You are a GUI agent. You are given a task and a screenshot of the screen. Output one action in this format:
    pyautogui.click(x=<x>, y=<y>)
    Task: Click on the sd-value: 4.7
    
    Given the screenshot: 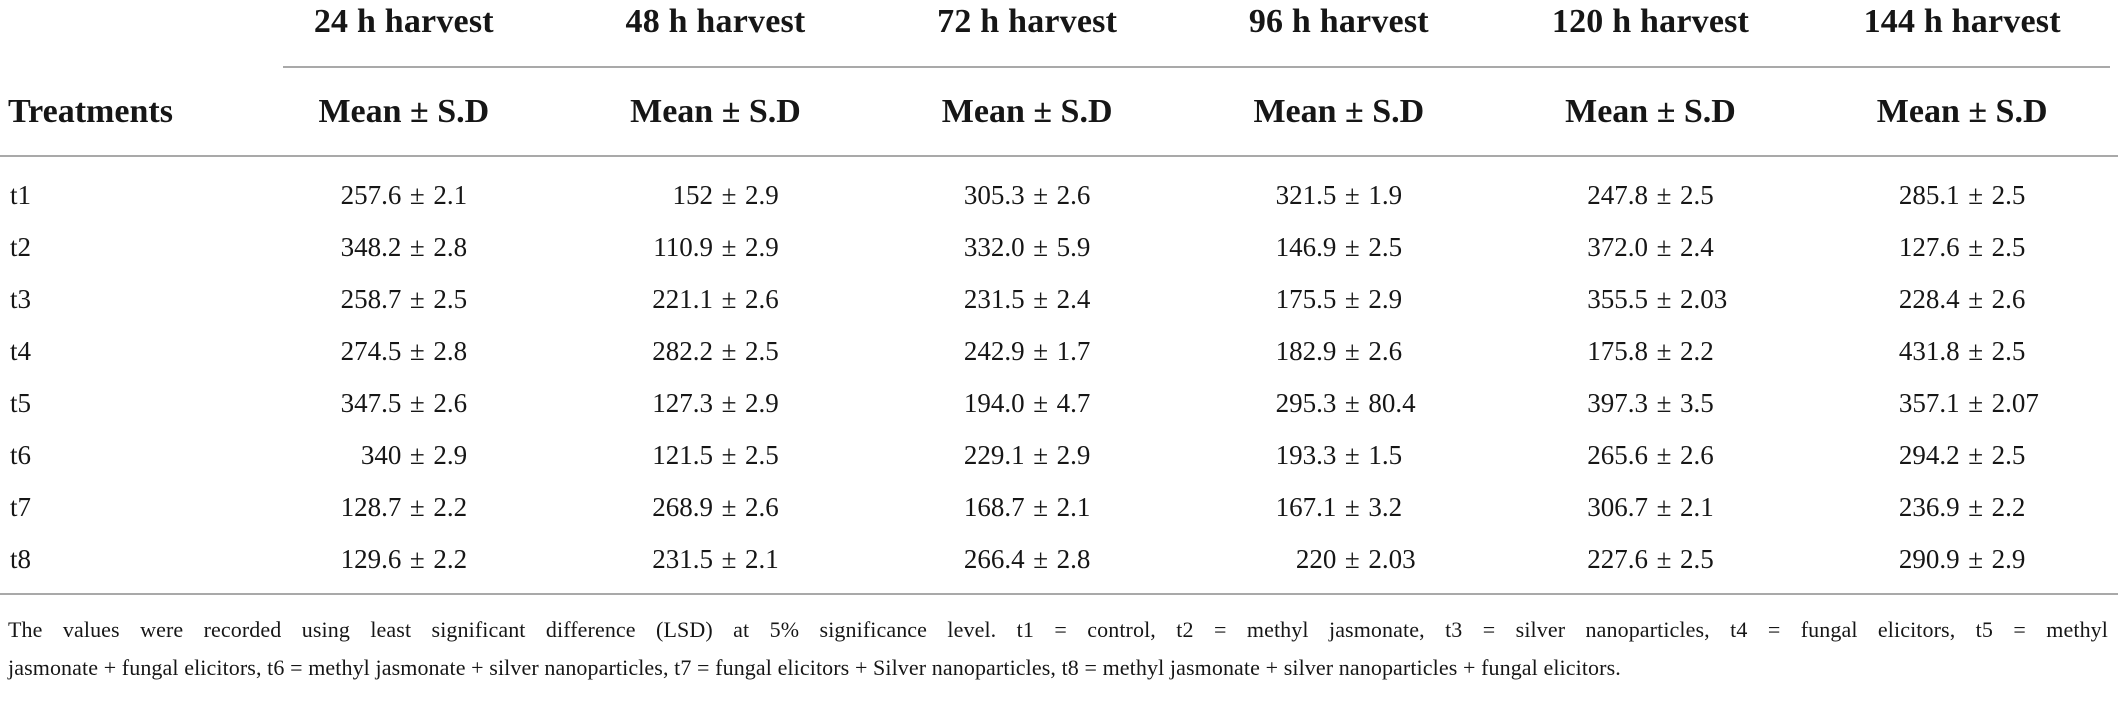 What is the action you would take?
    pyautogui.click(x=1073, y=402)
    